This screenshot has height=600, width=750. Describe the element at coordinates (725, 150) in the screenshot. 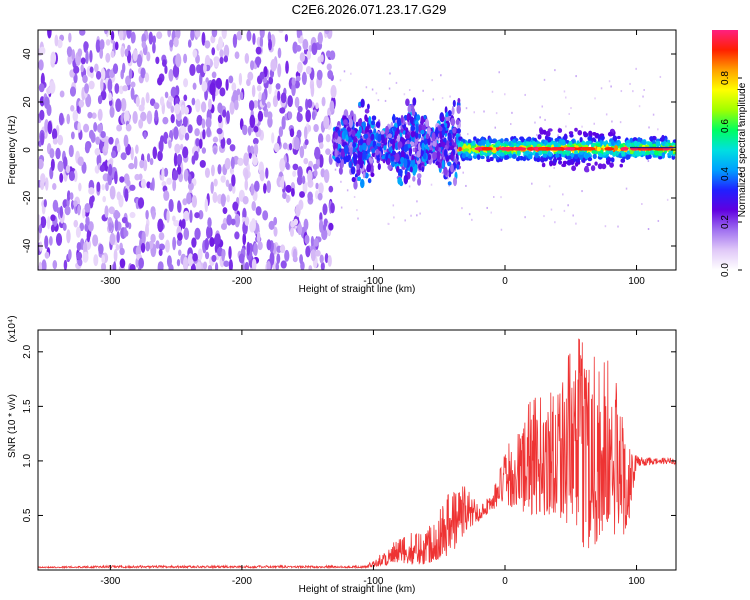

I see `colorbar-gradient` at that location.